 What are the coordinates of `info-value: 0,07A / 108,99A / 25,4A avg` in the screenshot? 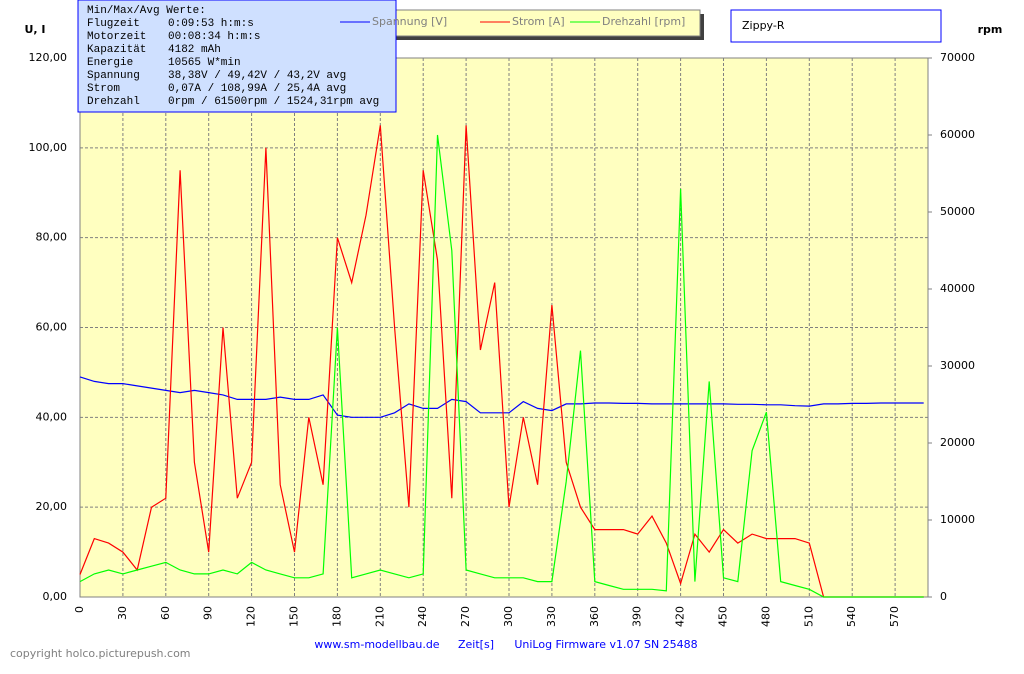 It's located at (257, 89).